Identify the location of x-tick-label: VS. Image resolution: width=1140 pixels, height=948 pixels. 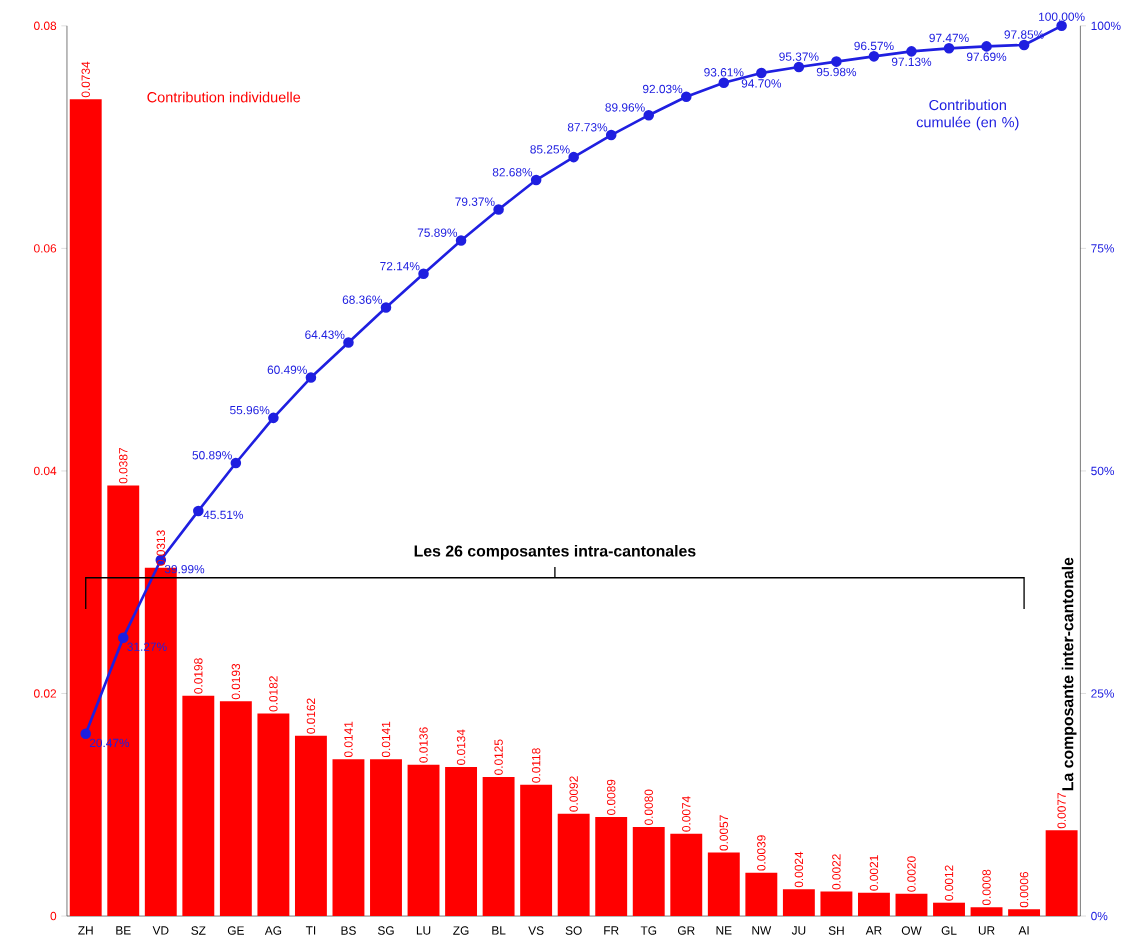
(536, 930).